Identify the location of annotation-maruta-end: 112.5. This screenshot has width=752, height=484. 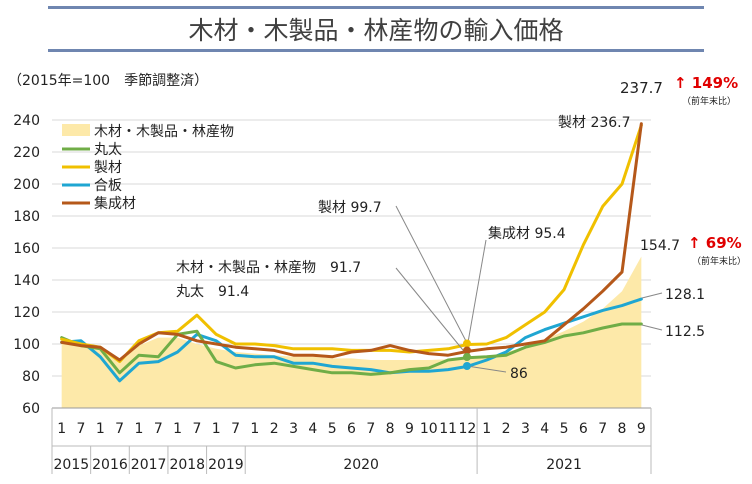
(685, 332).